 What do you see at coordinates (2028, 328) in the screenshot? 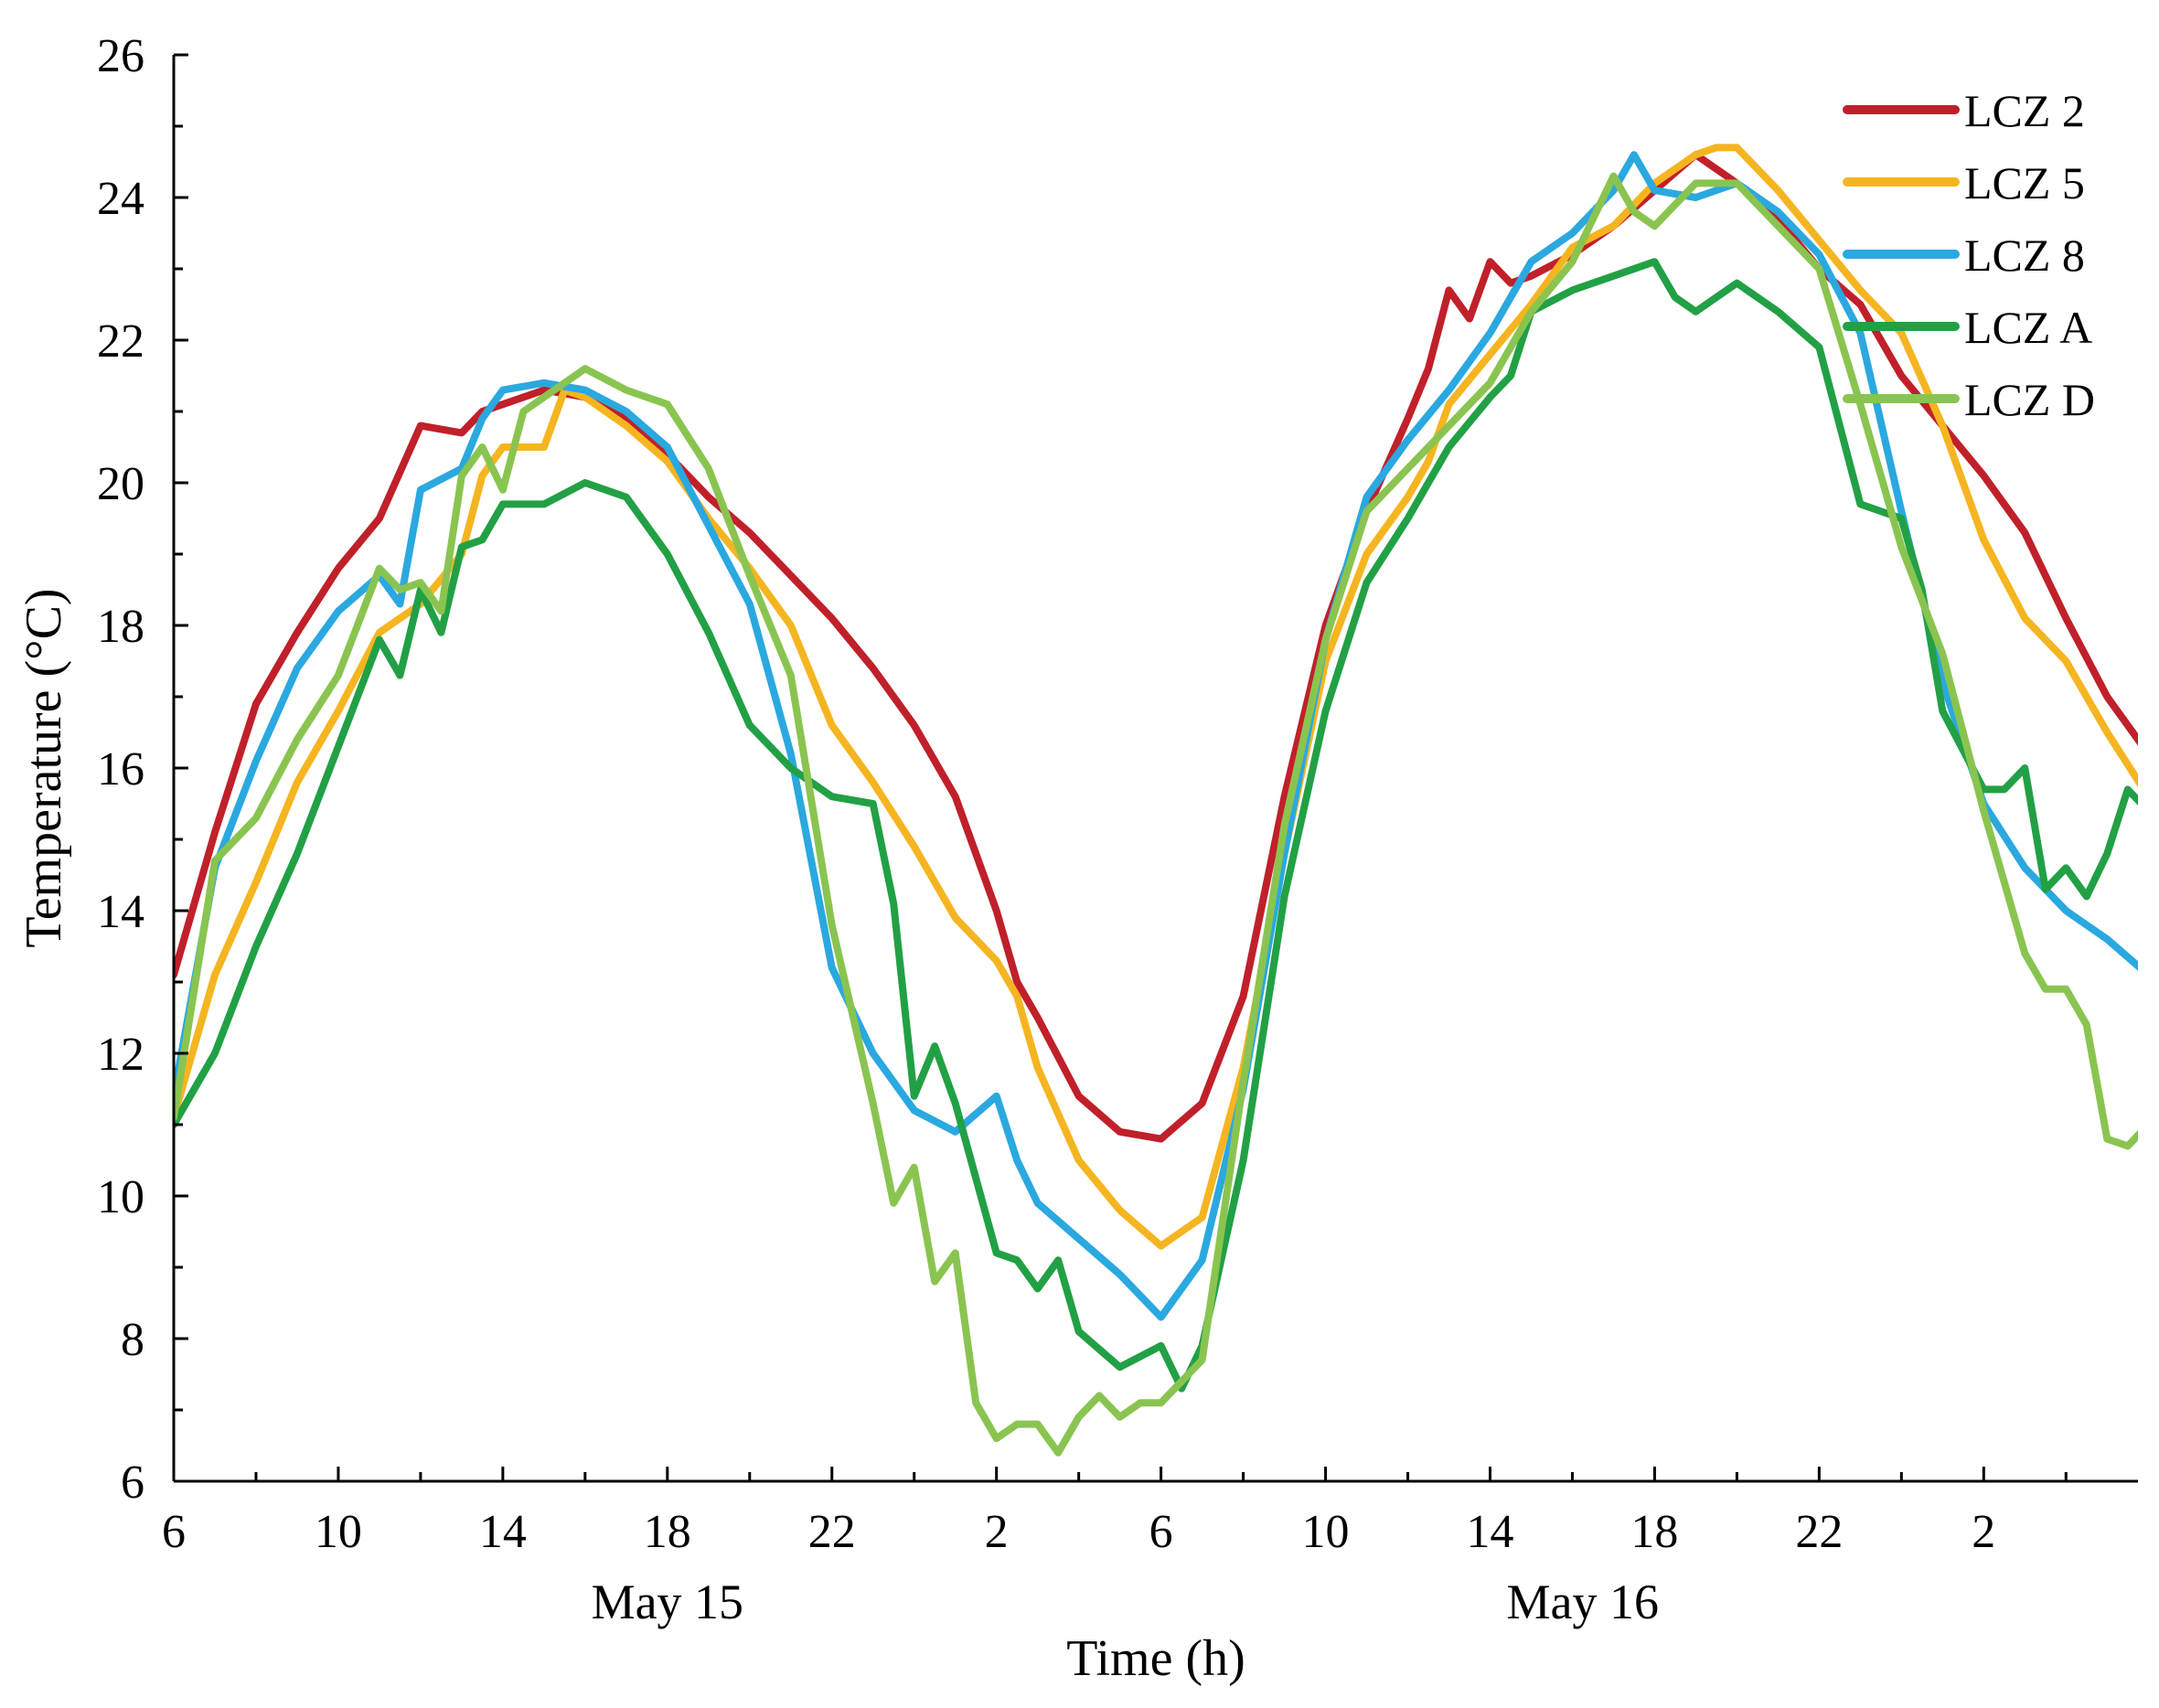
I see `legend-label-lcz-a: LCZ A` at bounding box center [2028, 328].